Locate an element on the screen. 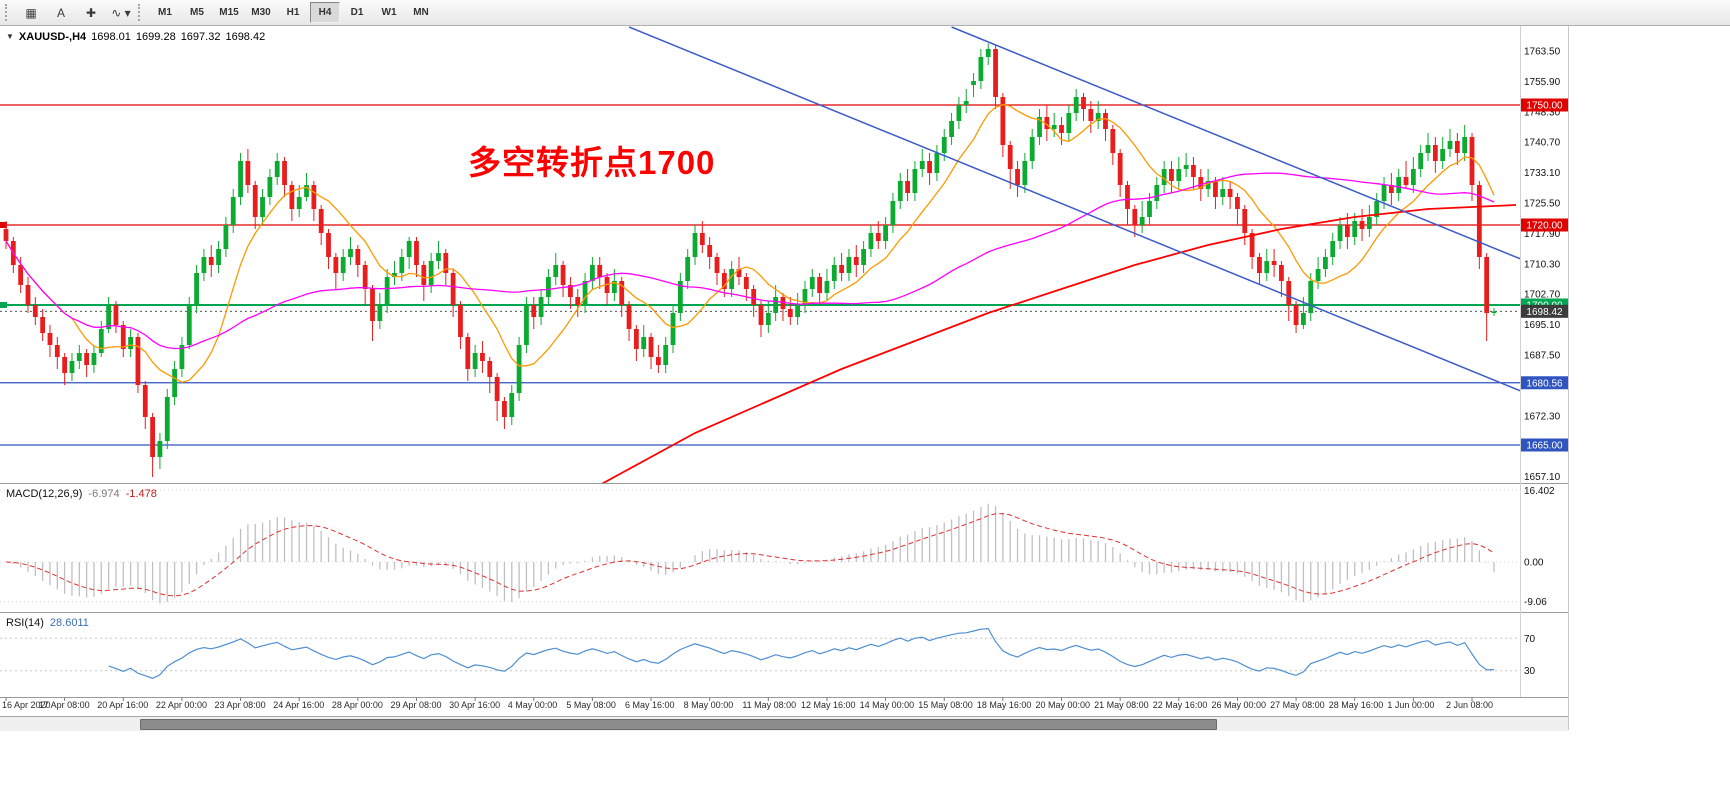 Image resolution: width=1730 pixels, height=796 pixels. rsi-name: RSI(14) is located at coordinates (25, 623).